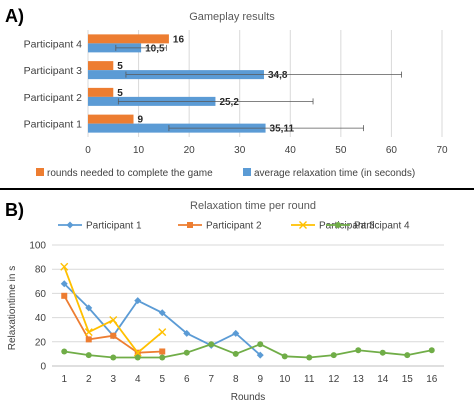  I want to click on x-tick-label: 2, so click(89, 379).